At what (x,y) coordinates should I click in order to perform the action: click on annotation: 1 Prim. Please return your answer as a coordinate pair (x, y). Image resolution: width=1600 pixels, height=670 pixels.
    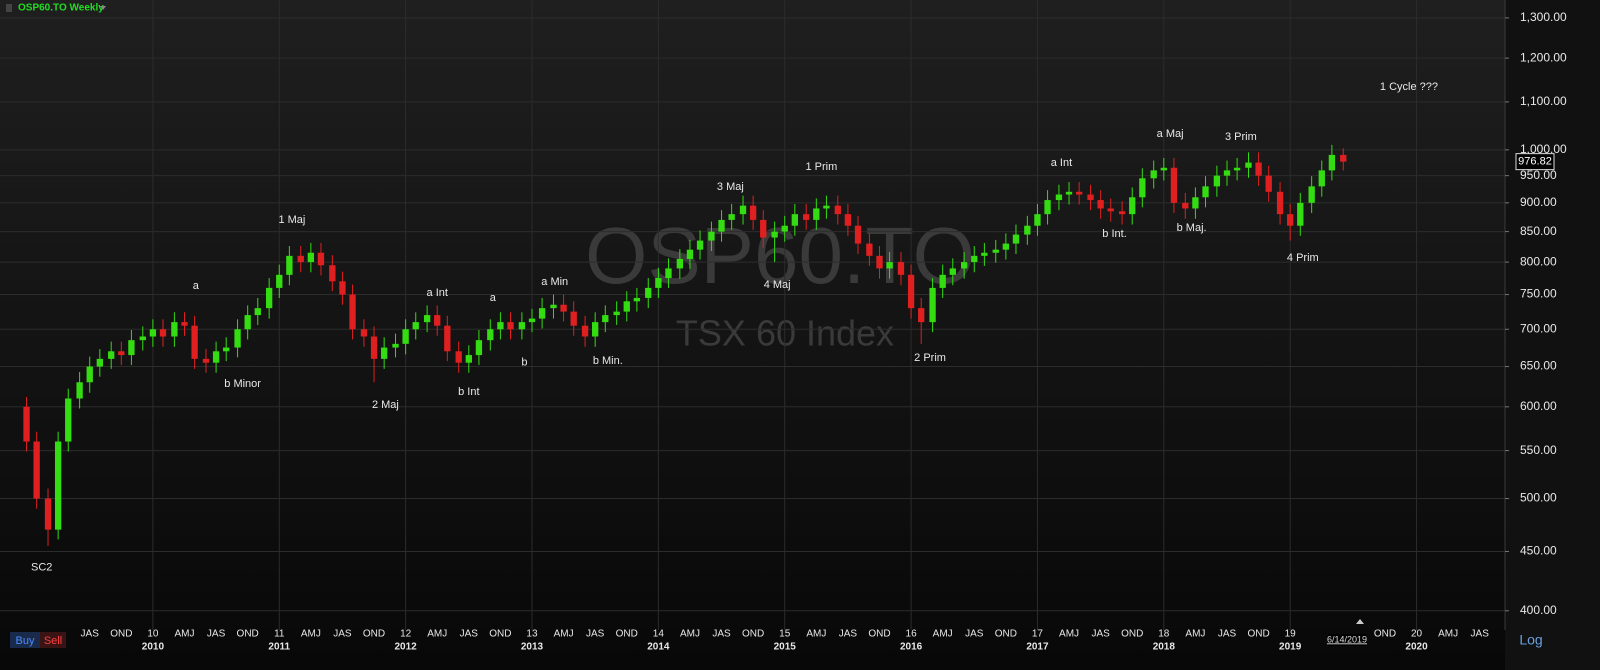
    Looking at the image, I should click on (821, 167).